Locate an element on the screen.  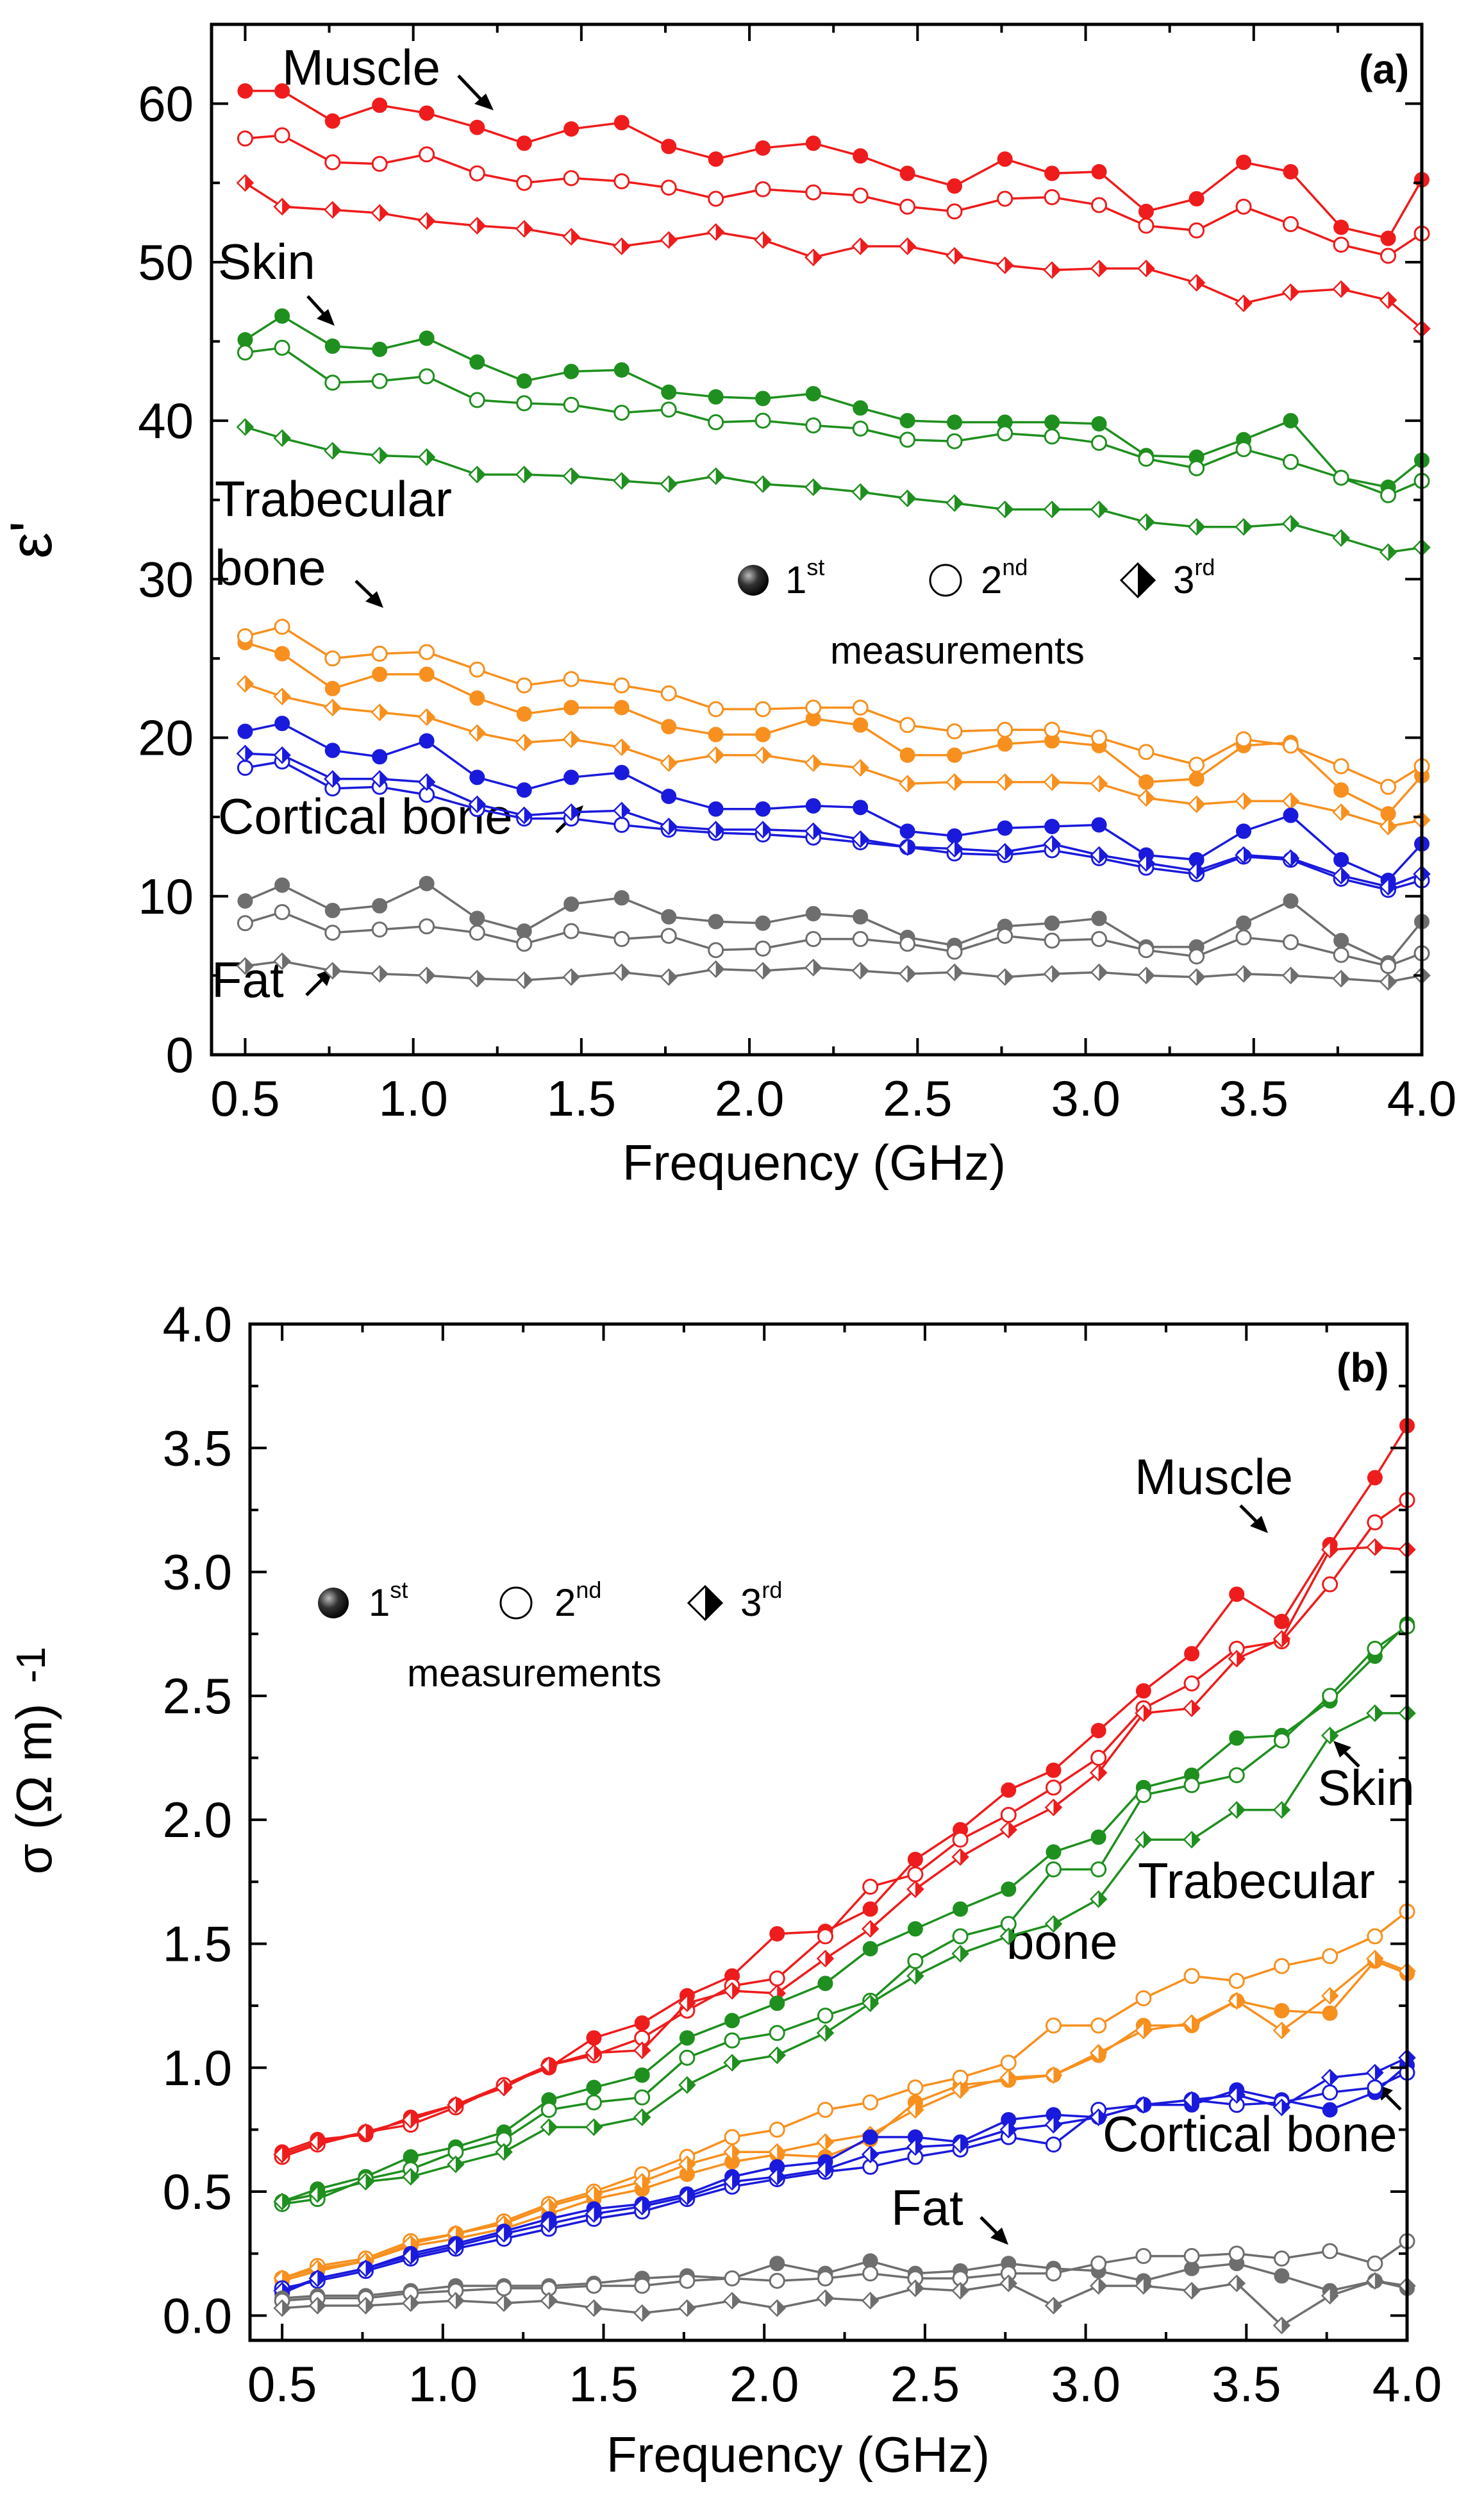
y-tick-label: 2.0 is located at coordinates (197, 1819).